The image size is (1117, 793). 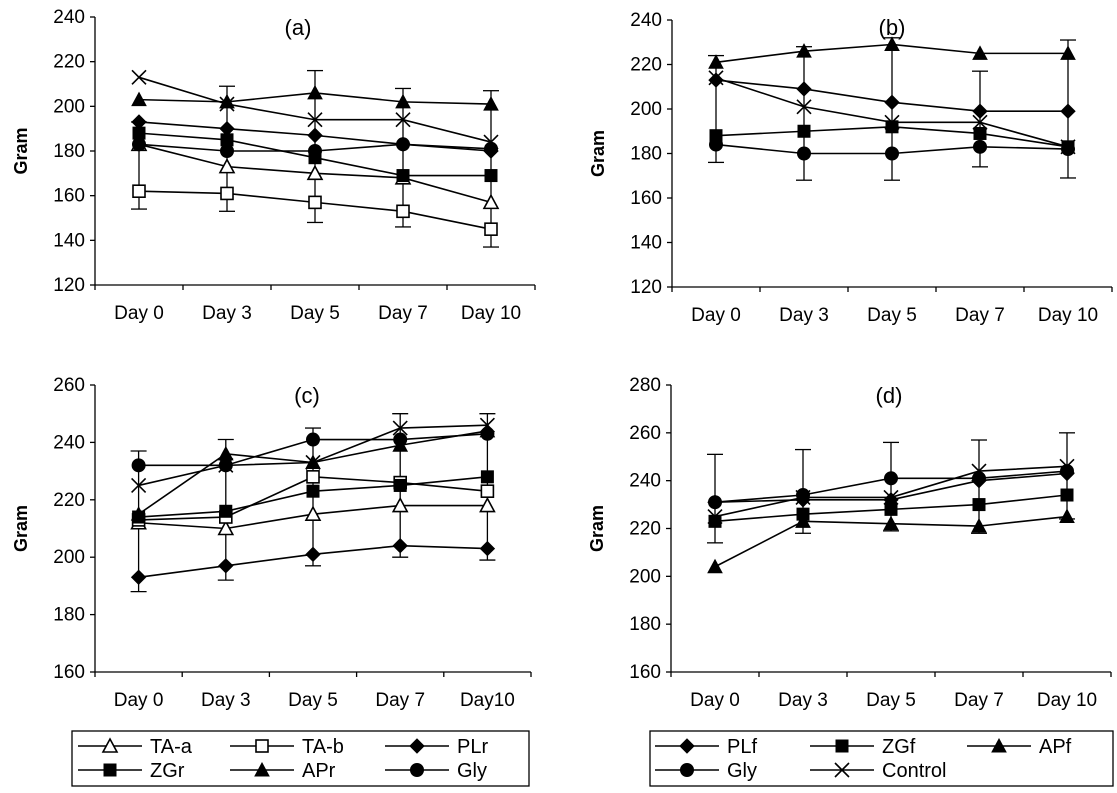 I want to click on series-zgf, so click(x=891, y=508).